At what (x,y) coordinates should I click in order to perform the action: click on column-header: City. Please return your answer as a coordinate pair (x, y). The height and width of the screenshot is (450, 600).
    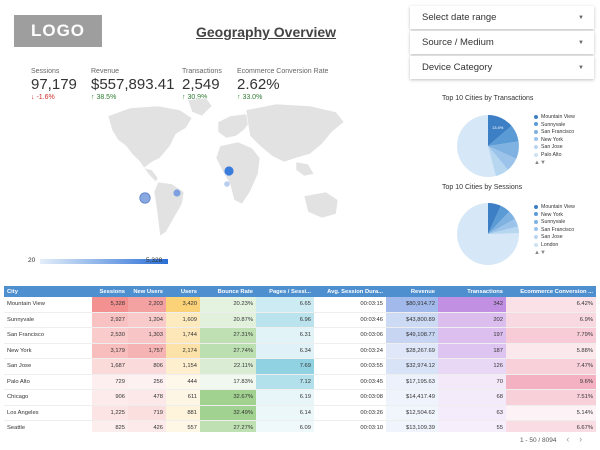
    Looking at the image, I should click on (48, 291).